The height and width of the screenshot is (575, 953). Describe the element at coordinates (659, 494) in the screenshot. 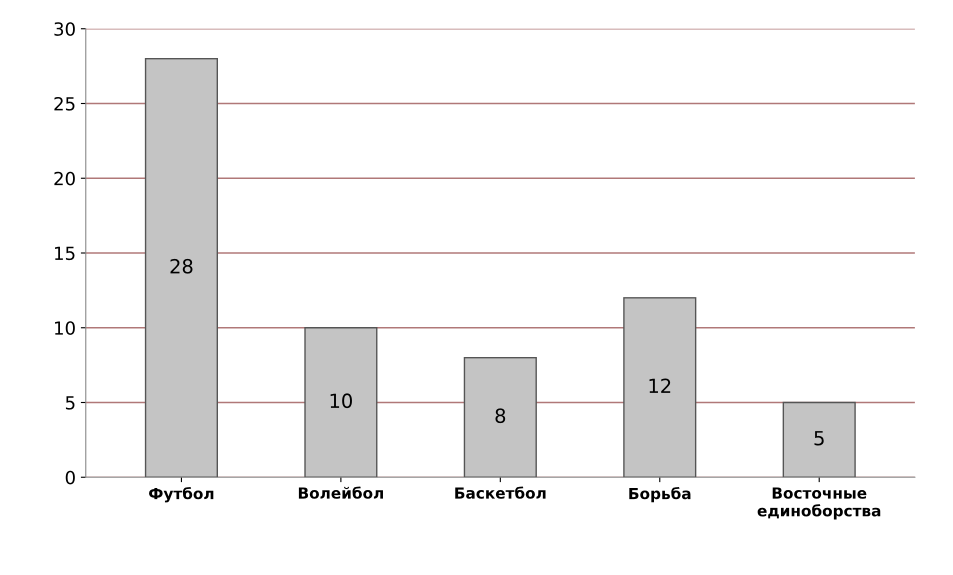

I see `x-tick-label: Борьба` at that location.